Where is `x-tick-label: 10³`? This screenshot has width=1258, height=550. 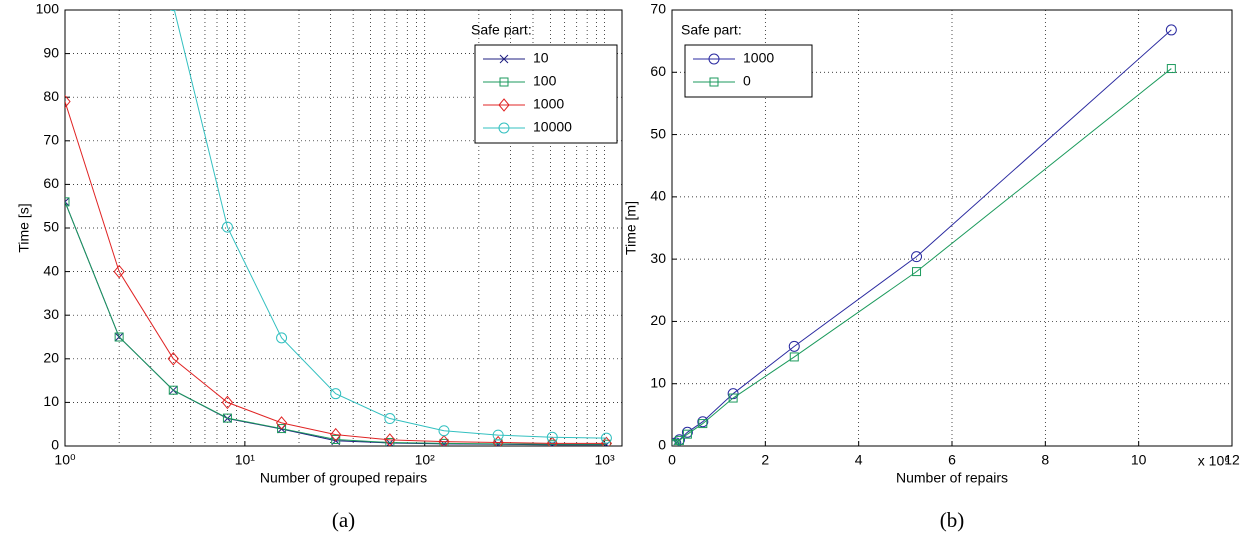 x-tick-label: 10³ is located at coordinates (604, 460).